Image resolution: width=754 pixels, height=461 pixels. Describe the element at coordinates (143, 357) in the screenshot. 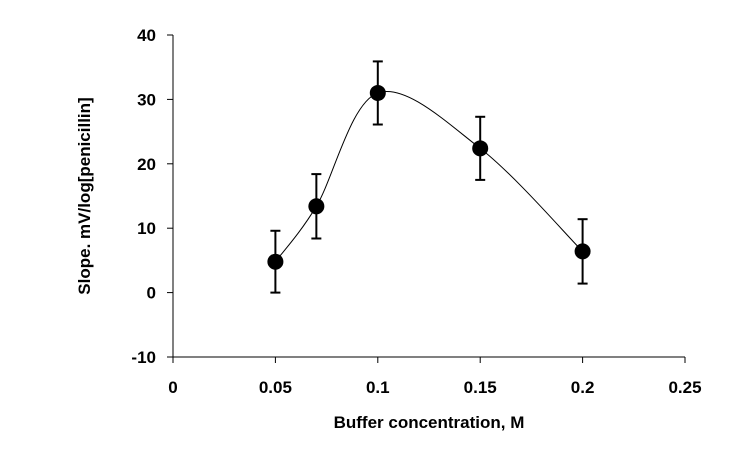

I see `y-tick-label: -10` at that location.